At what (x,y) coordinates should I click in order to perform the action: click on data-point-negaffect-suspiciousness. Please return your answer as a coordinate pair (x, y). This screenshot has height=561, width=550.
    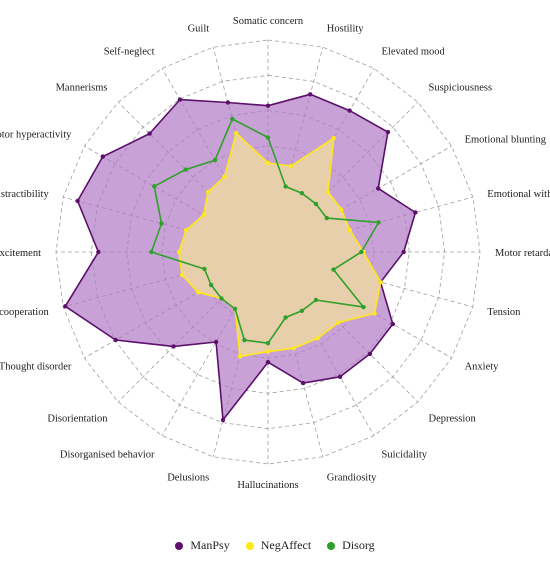
    Looking at the image, I should click on (328, 192).